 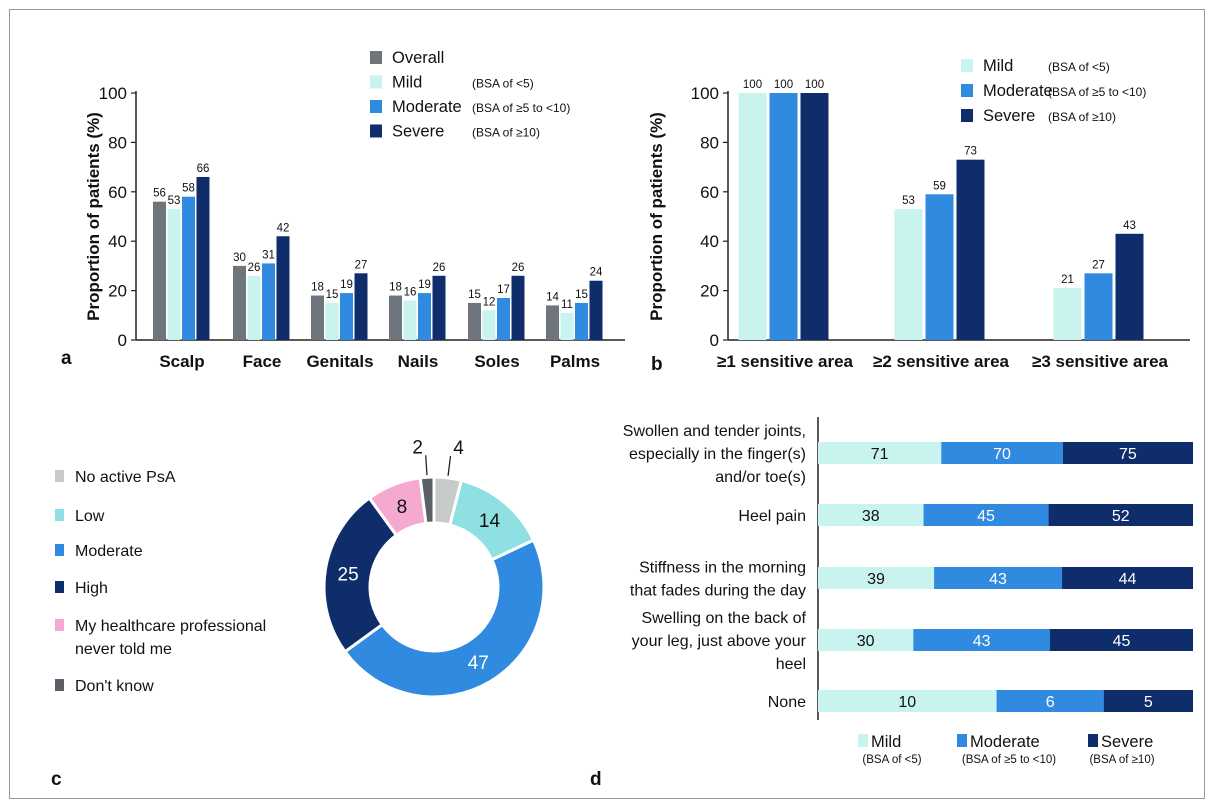 I want to click on segment-value-label: 10, so click(x=907, y=702).